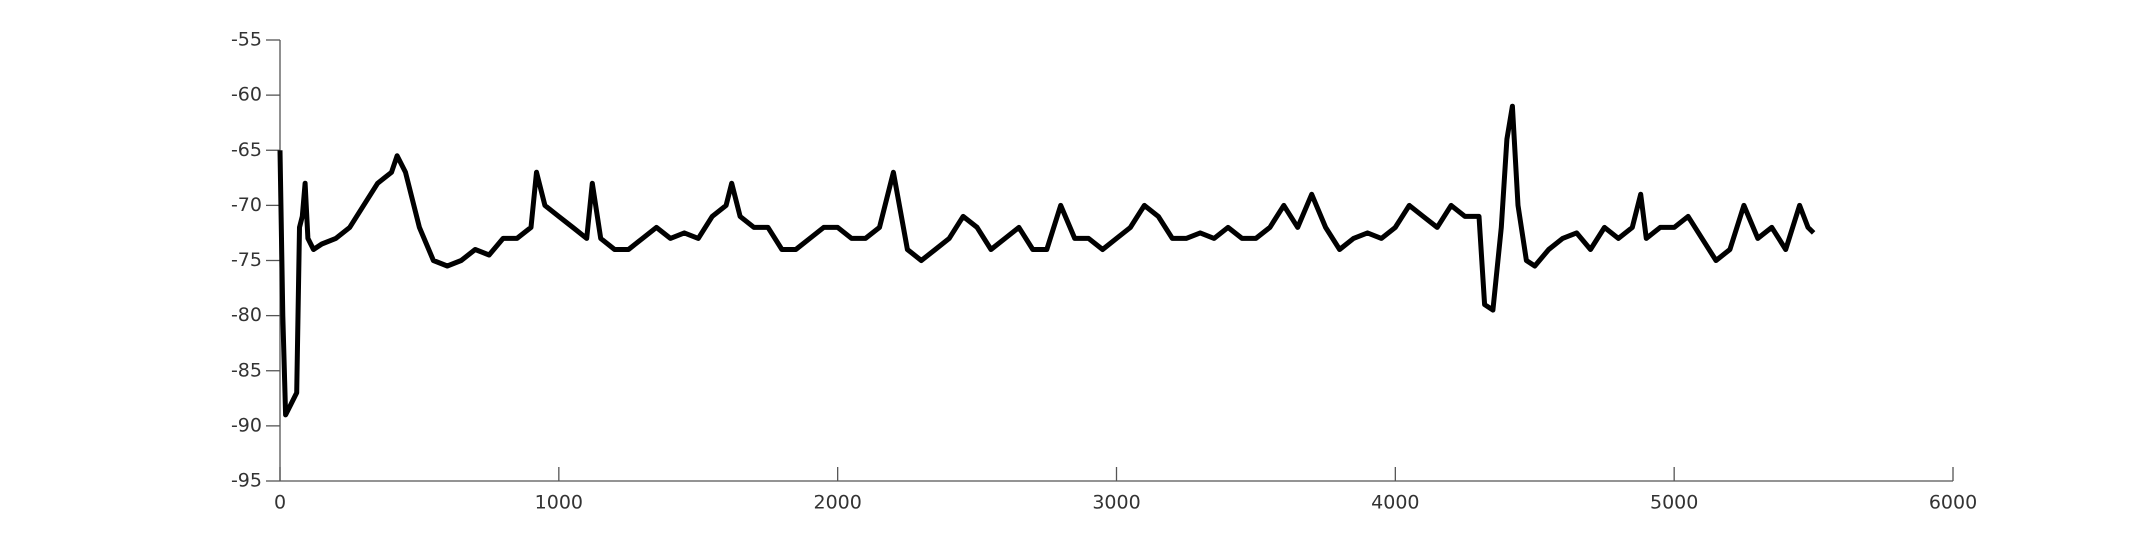  I want to click on y-tick-label: -95, so click(246, 481).